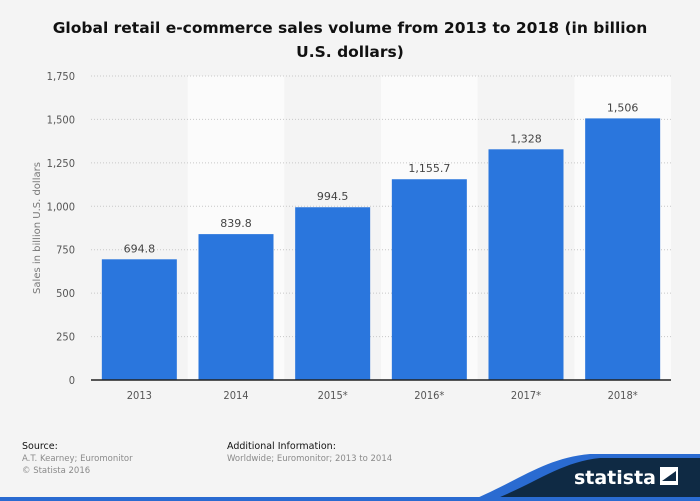  I want to click on x-tick-label: 2015*, so click(333, 395).